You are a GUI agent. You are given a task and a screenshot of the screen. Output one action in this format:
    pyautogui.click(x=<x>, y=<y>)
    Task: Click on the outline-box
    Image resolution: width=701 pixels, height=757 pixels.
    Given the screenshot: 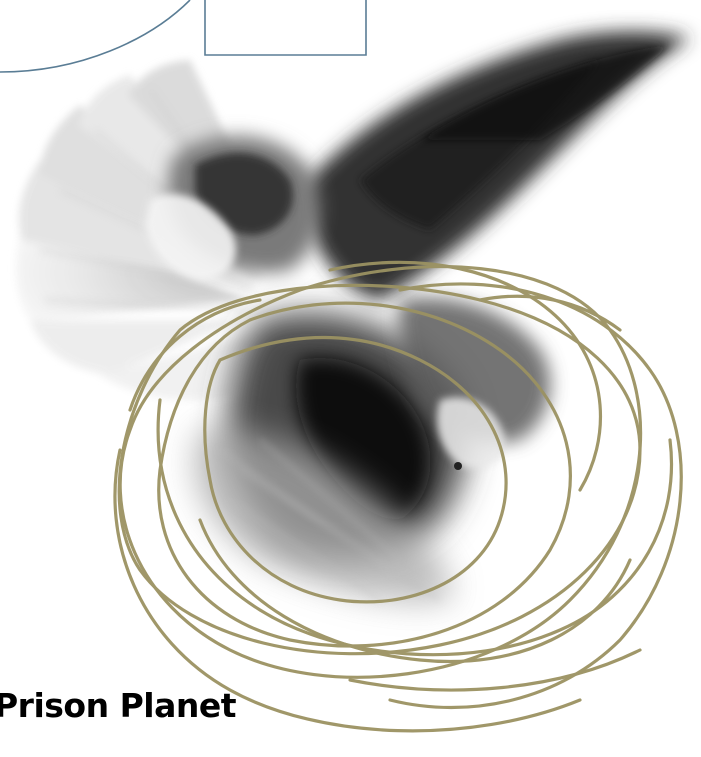 What is the action you would take?
    pyautogui.click(x=285, y=28)
    